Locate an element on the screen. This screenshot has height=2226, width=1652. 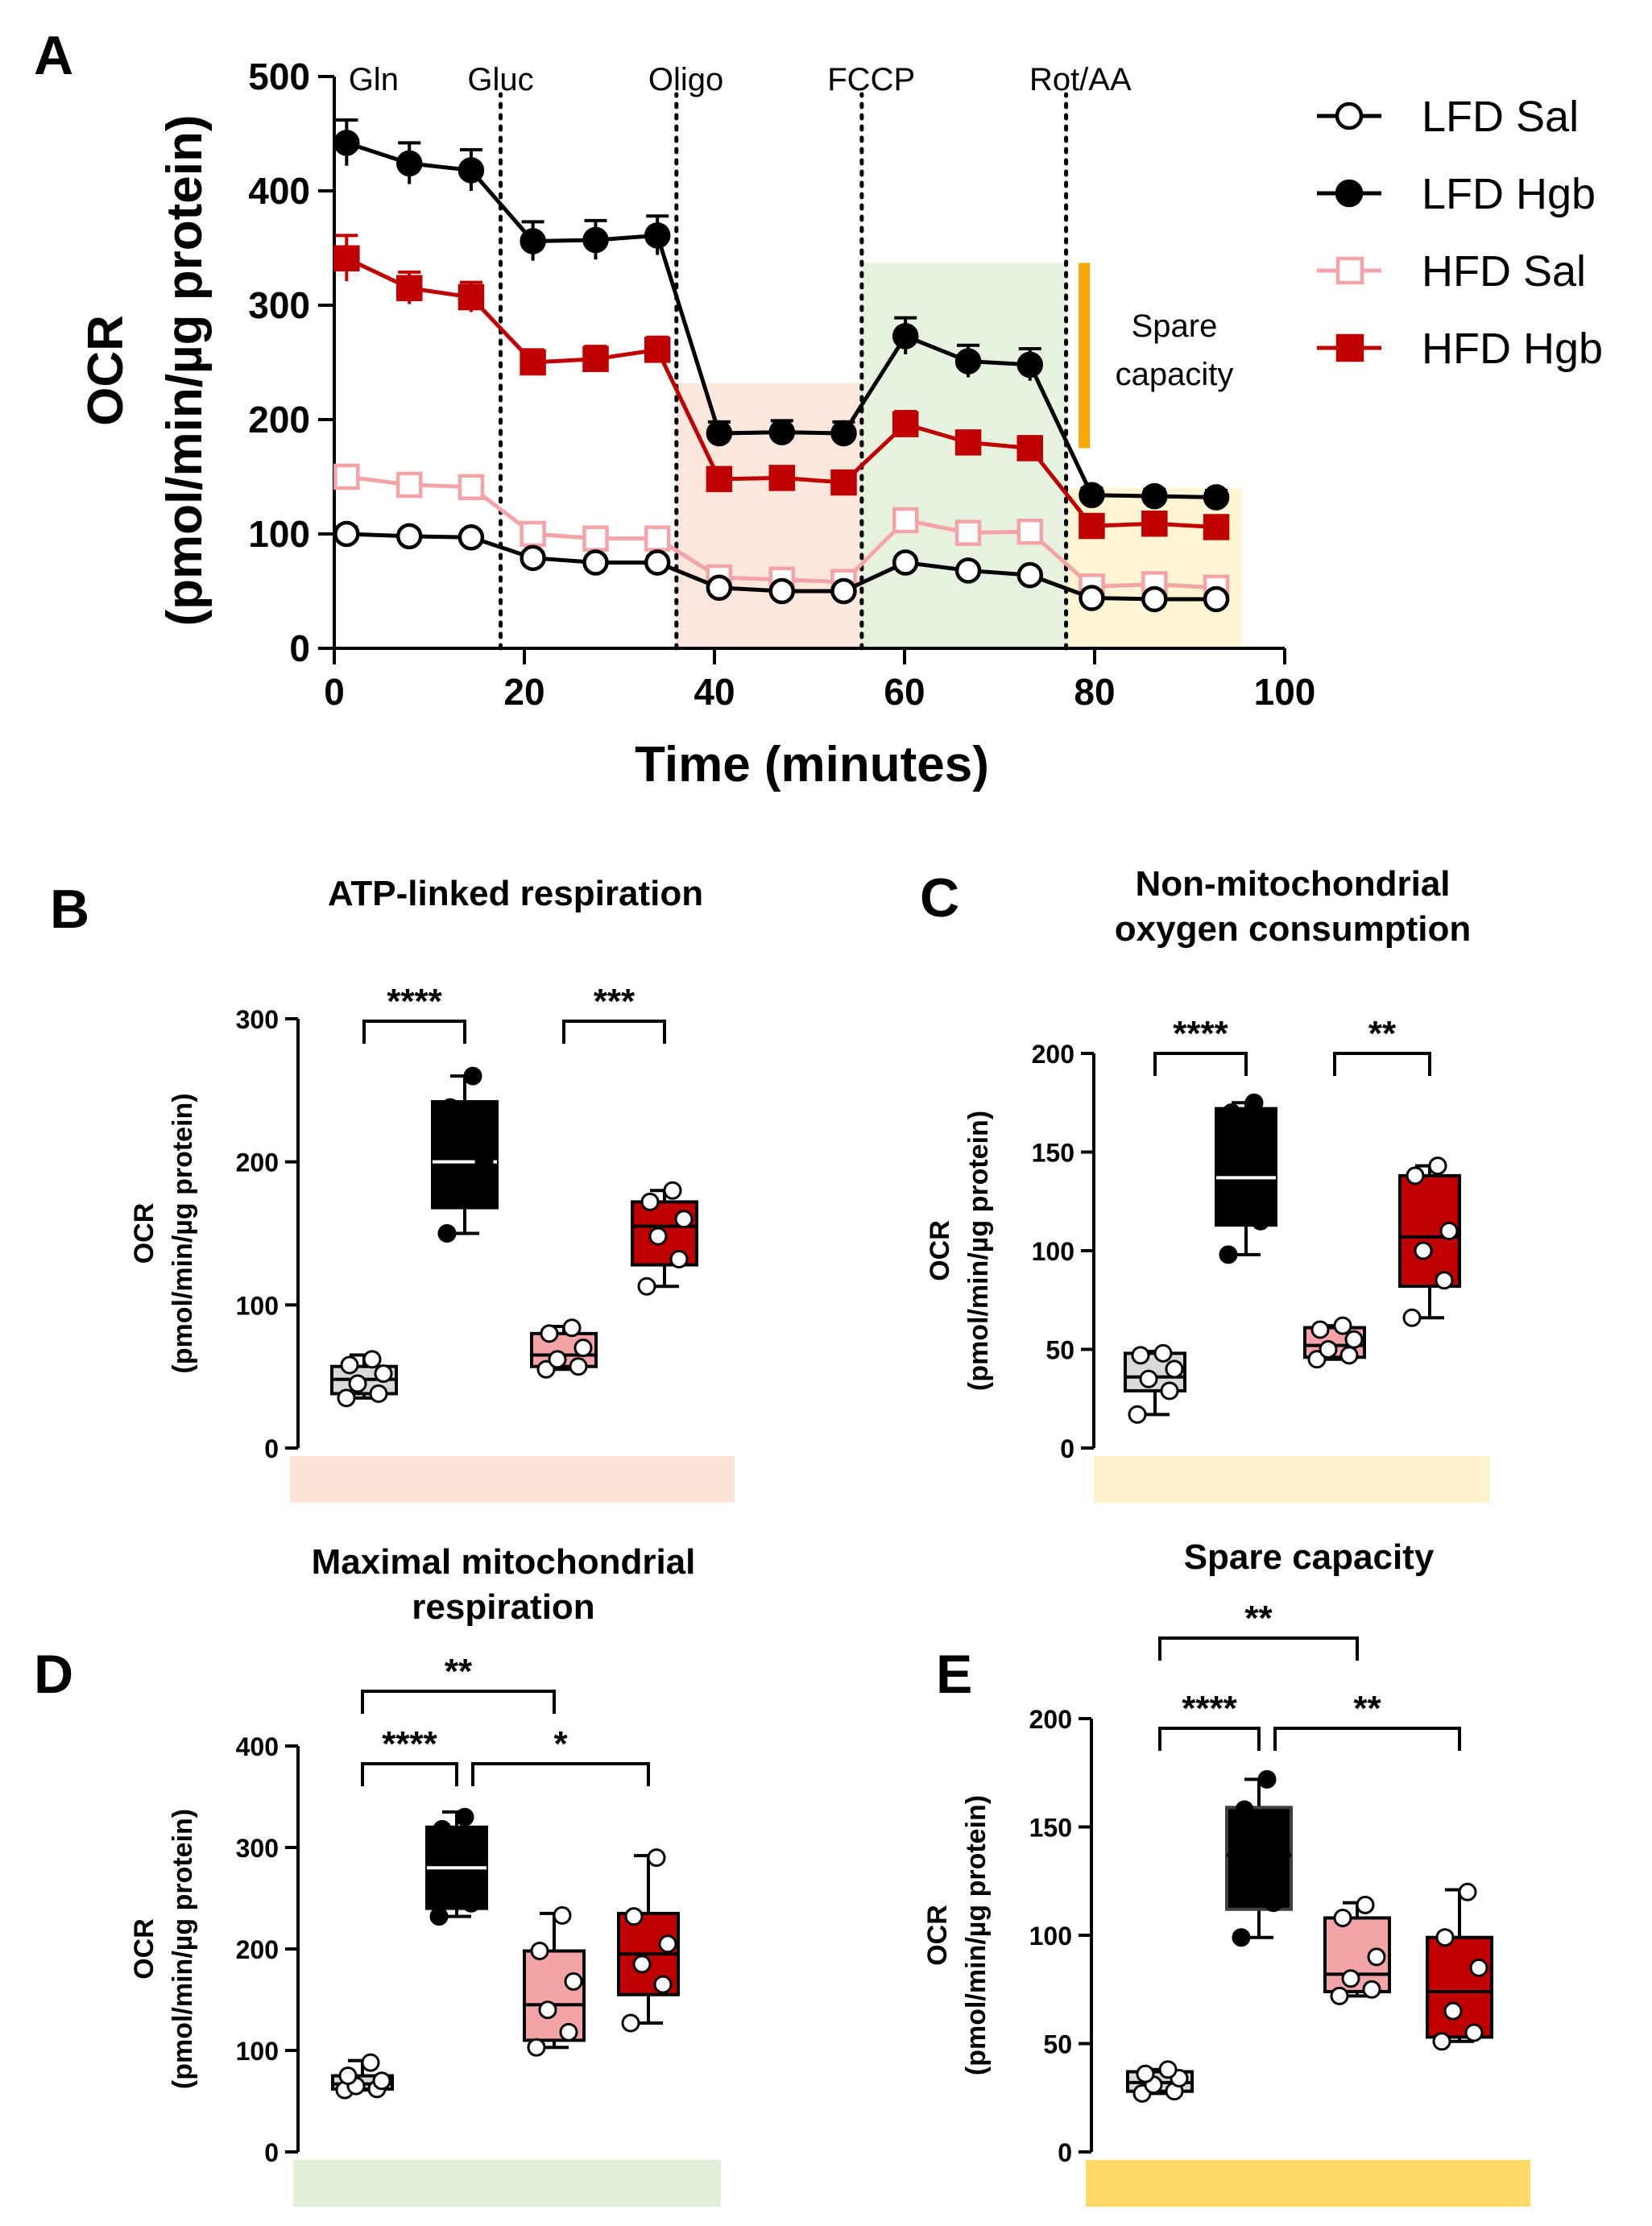
significance-label-1: *** is located at coordinates (615, 1002).